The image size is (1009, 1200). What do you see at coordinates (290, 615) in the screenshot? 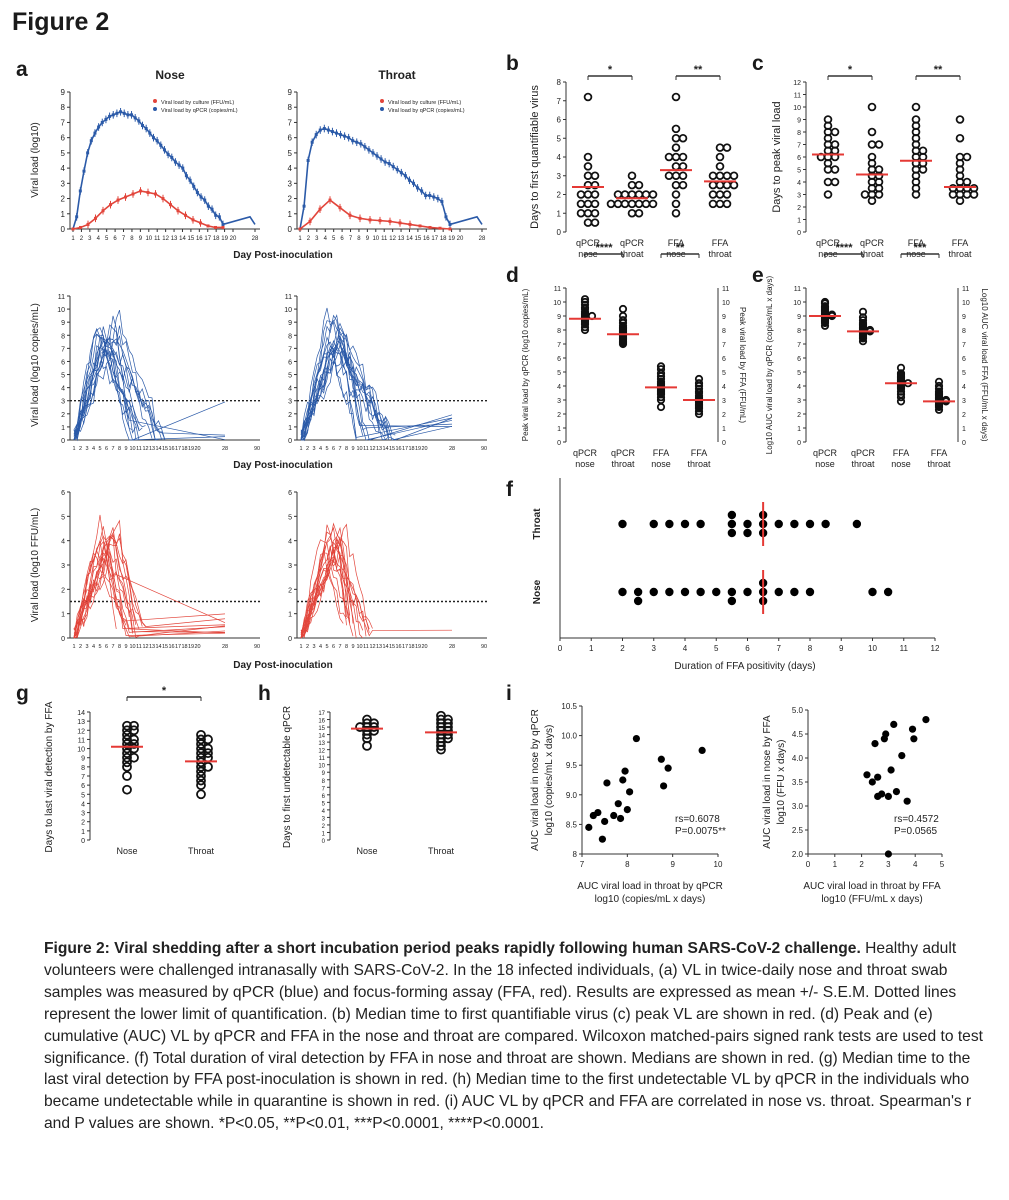
I see `panel-a-ffa-throat-ytick-label: 1` at bounding box center [290, 615].